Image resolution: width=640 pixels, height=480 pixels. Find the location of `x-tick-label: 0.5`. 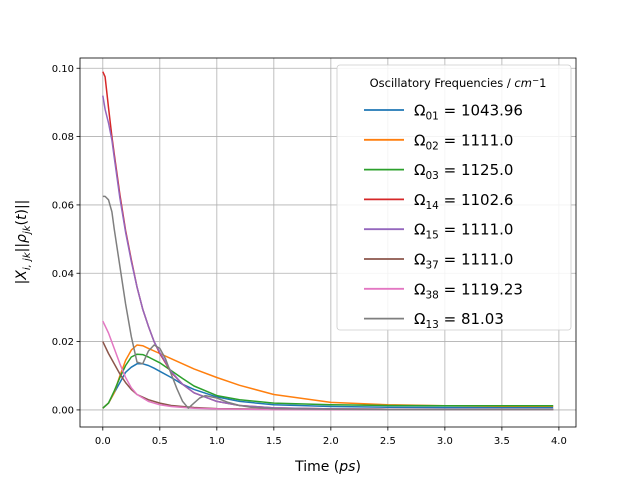

x-tick-label: 0.5 is located at coordinates (160, 441).